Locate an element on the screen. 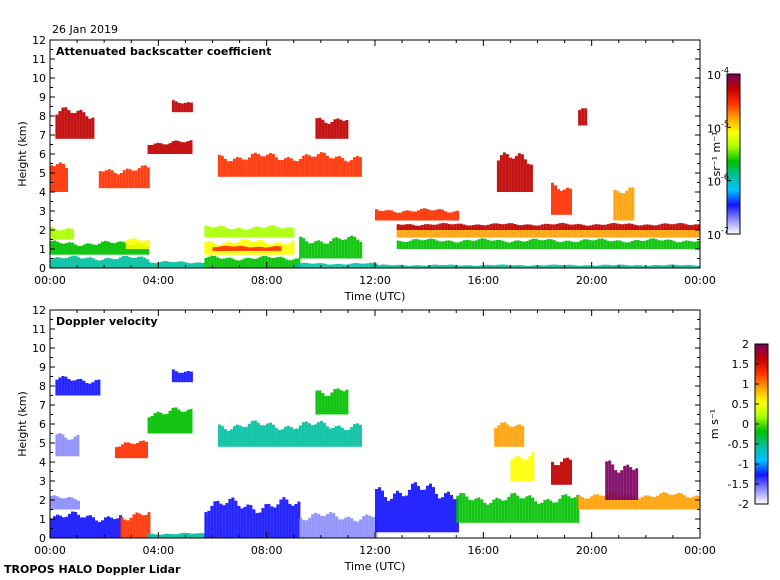 The height and width of the screenshot is (580, 780). x-tick-label: 16:00 is located at coordinates (483, 280).